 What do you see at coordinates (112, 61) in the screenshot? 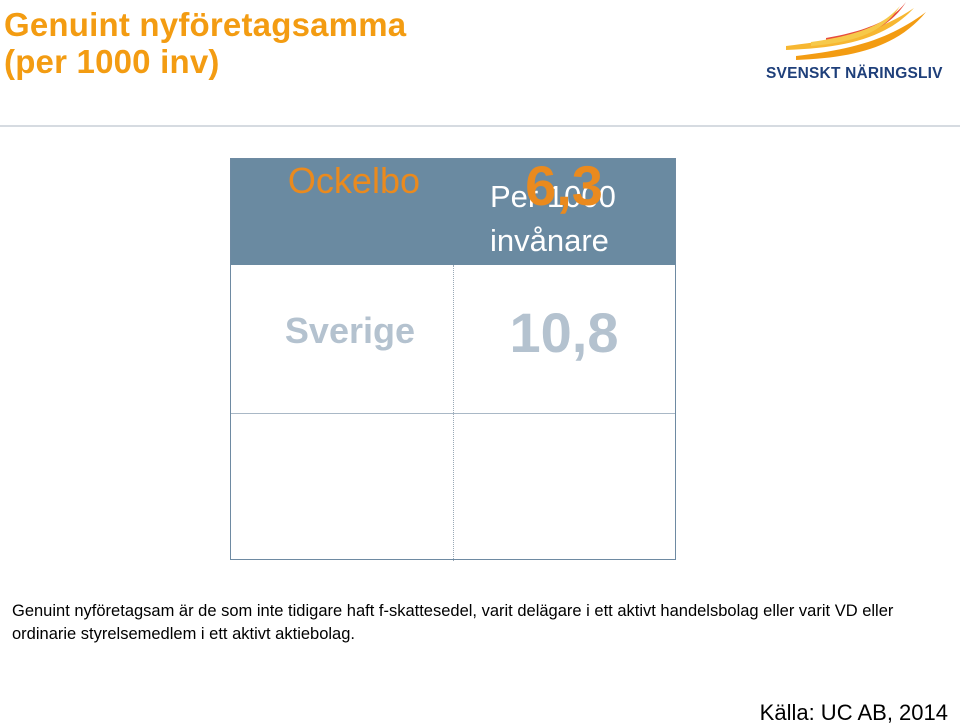
I see `title-line-2: (per 1000 inv)` at bounding box center [112, 61].